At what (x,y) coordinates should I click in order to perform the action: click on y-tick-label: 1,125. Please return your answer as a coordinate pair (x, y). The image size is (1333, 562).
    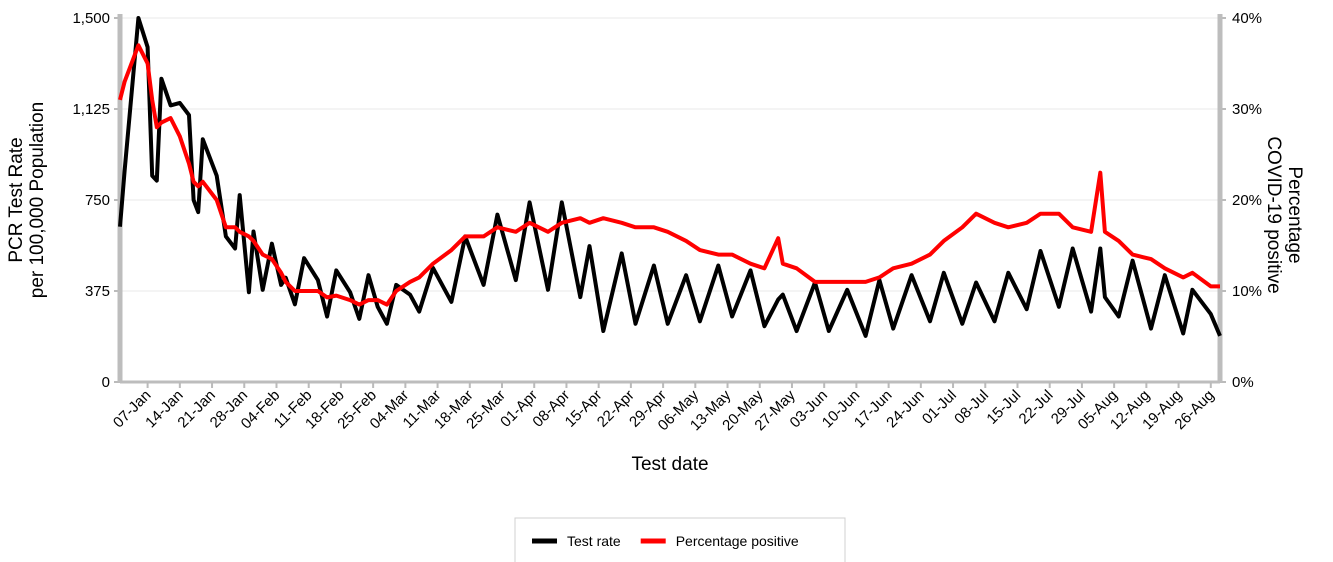
    Looking at the image, I should click on (91, 109).